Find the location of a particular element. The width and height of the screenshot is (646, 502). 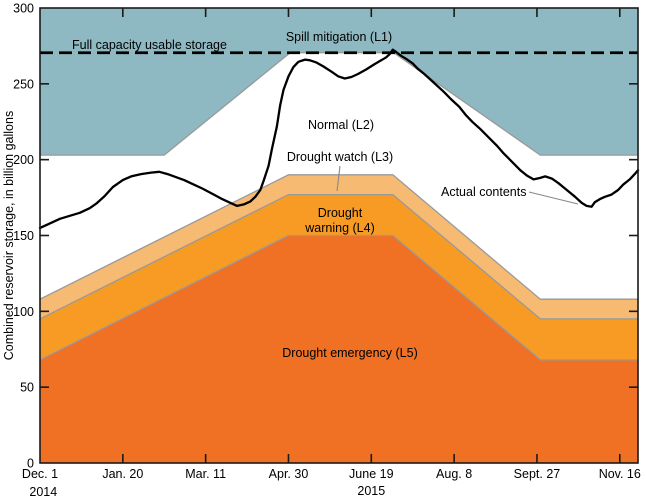

actual-contents-label: Actual contents is located at coordinates (483, 192).